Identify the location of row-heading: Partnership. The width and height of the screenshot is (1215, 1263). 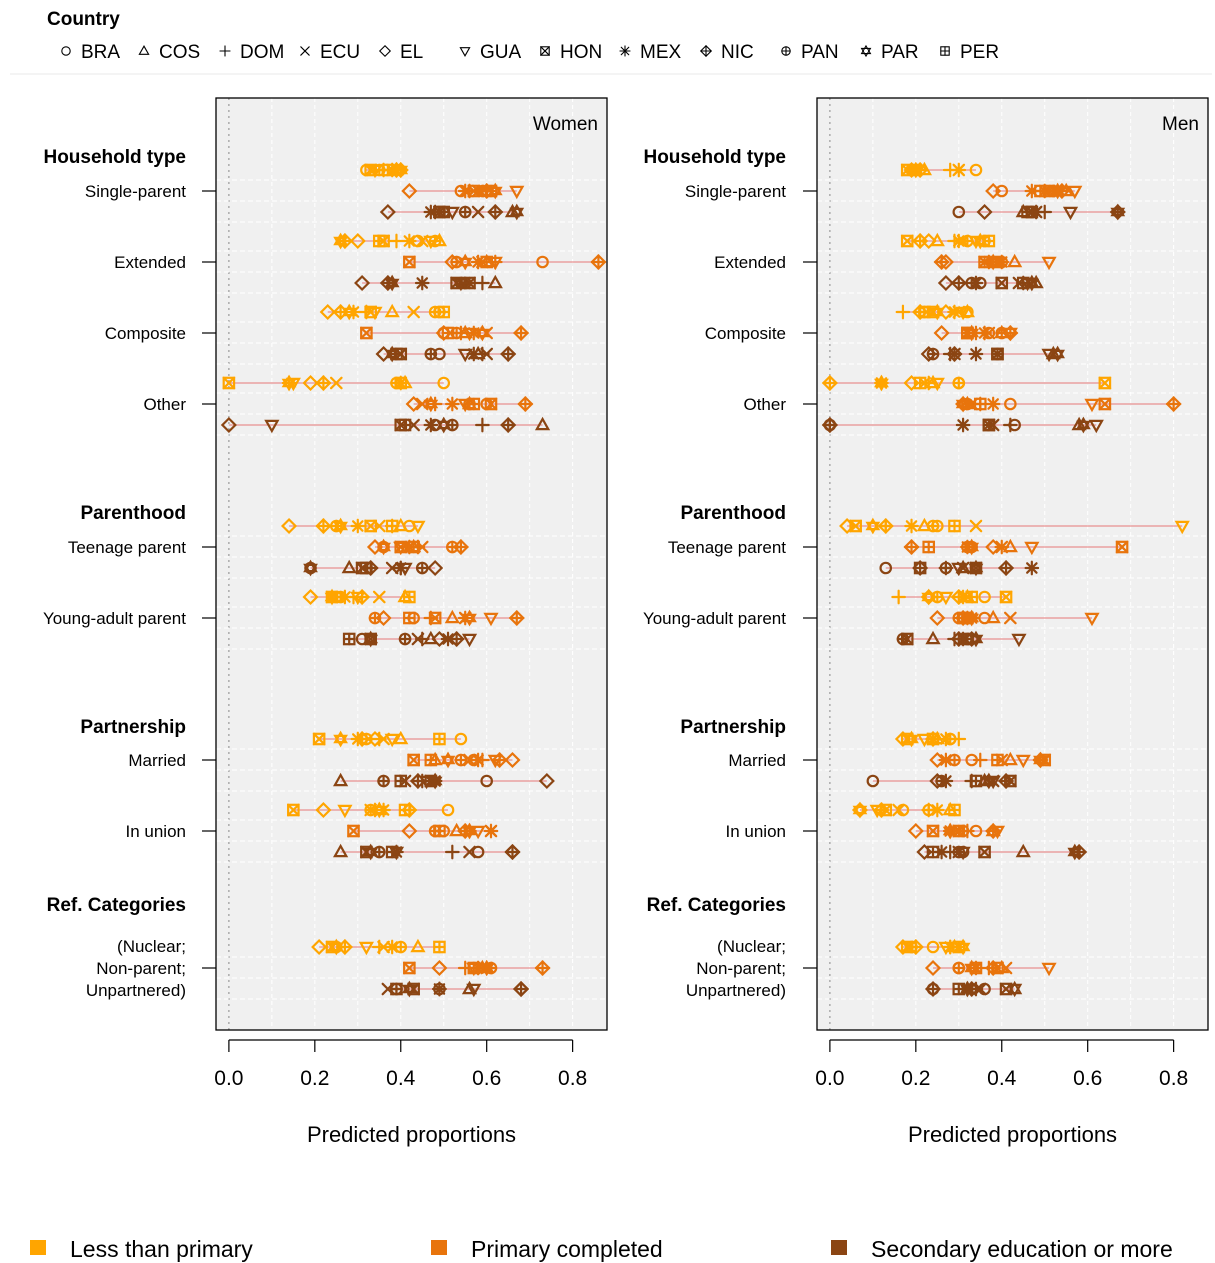
(733, 727).